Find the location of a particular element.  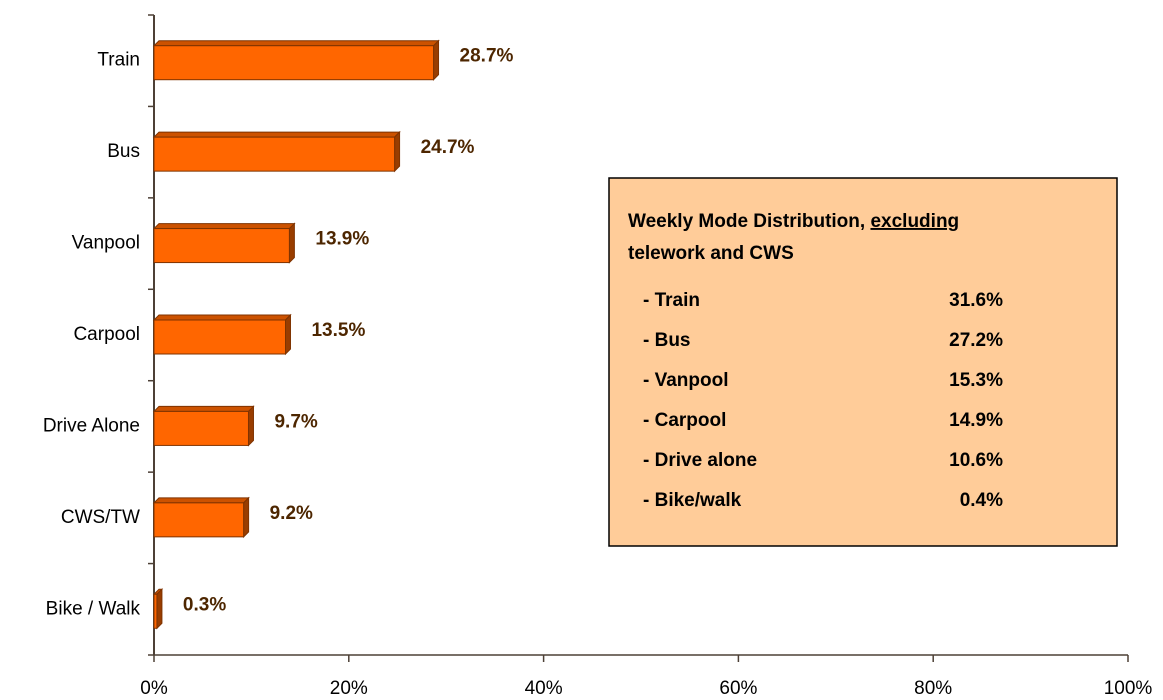

value-label: 13.9% is located at coordinates (342, 239).